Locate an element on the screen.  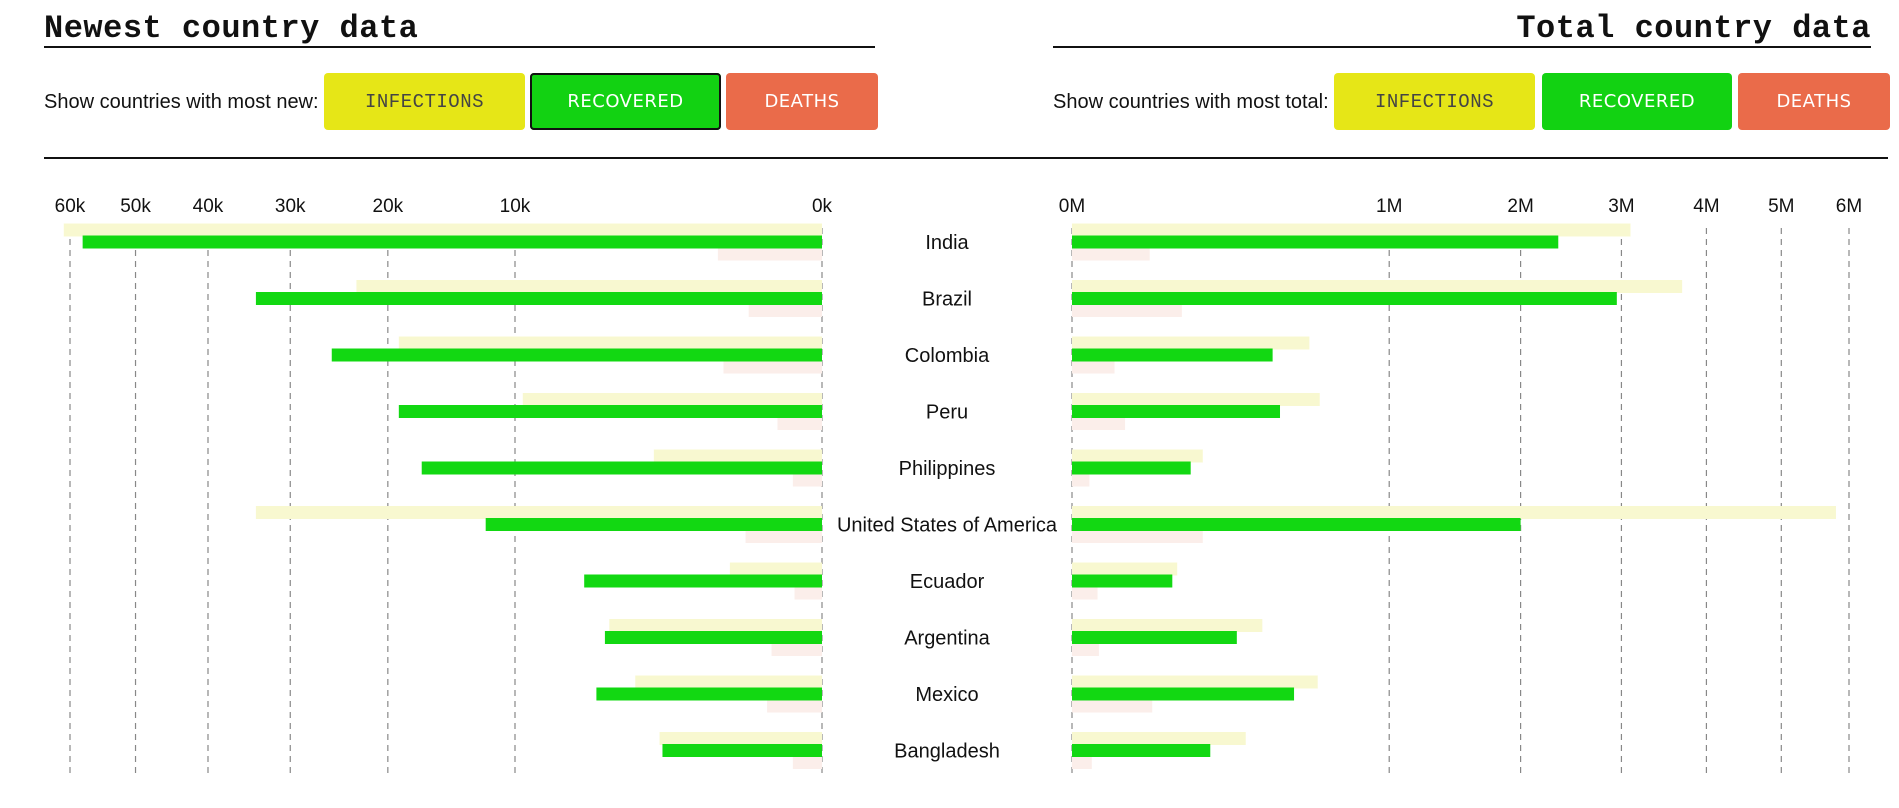
left-title-underline is located at coordinates (459, 47).